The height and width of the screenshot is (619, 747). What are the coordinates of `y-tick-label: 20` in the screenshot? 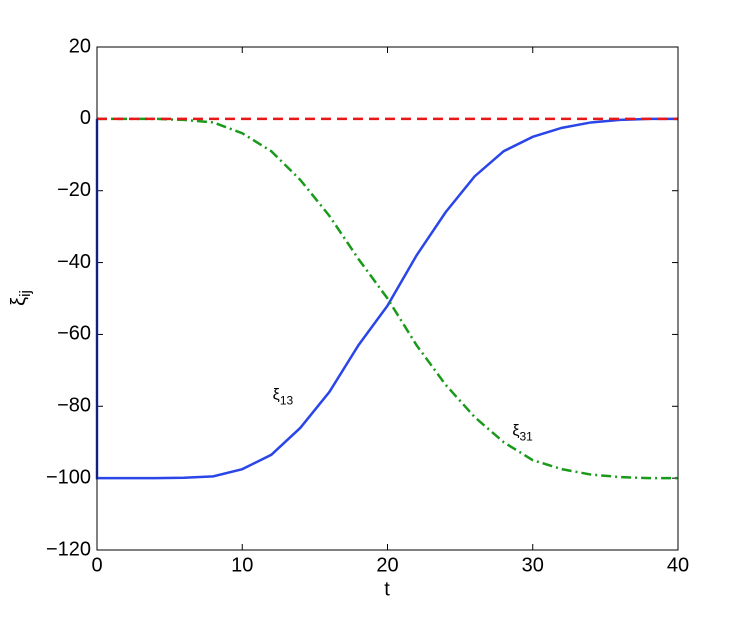 It's located at (80, 46).